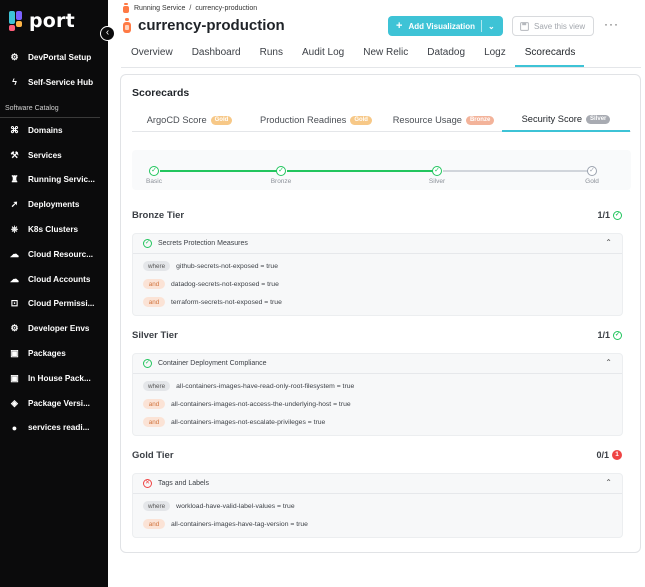 This screenshot has height=587, width=645. What do you see at coordinates (481, 26) in the screenshot?
I see `divider` at bounding box center [481, 26].